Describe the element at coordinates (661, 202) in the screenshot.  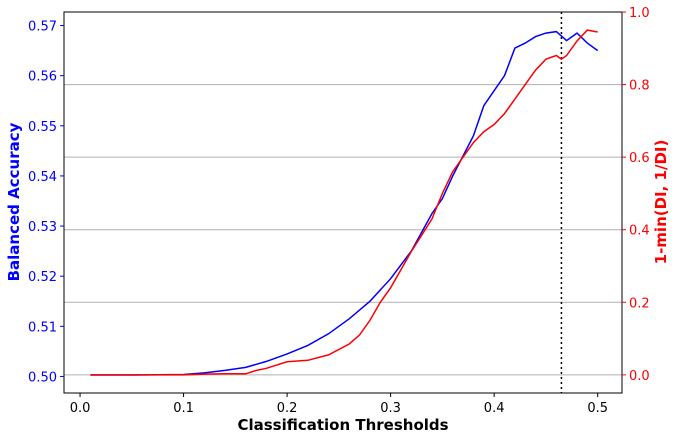
I see `y-right-axis-title: 1-min(DI, 1/DI)` at that location.